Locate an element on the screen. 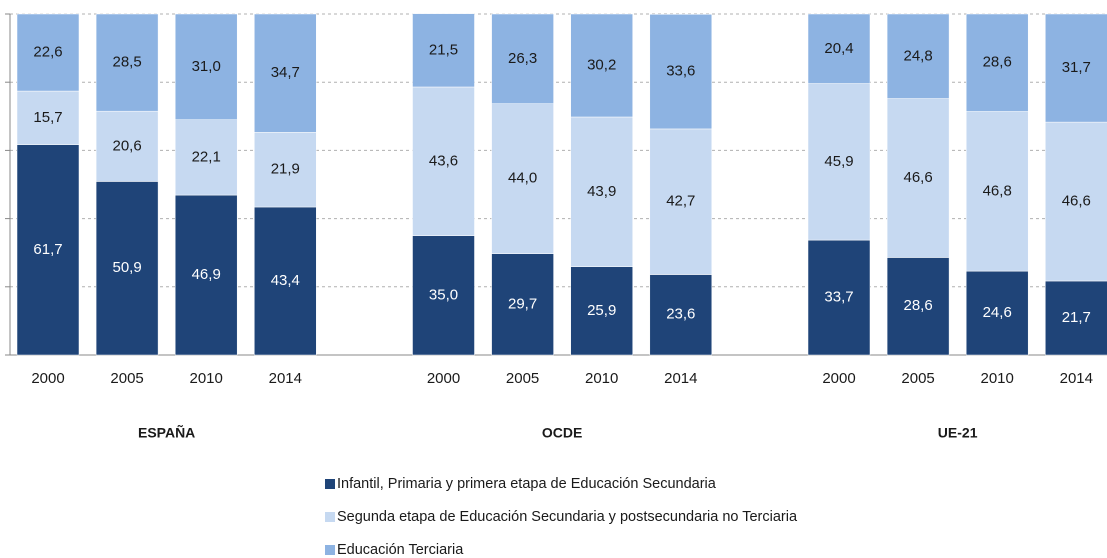  value-label: 23,6 is located at coordinates (680, 314).